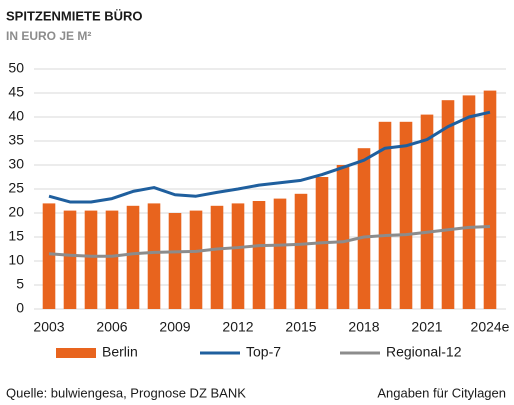 The height and width of the screenshot is (405, 514). What do you see at coordinates (490, 327) in the screenshot?
I see `x-tick-label: 2024e` at bounding box center [490, 327].